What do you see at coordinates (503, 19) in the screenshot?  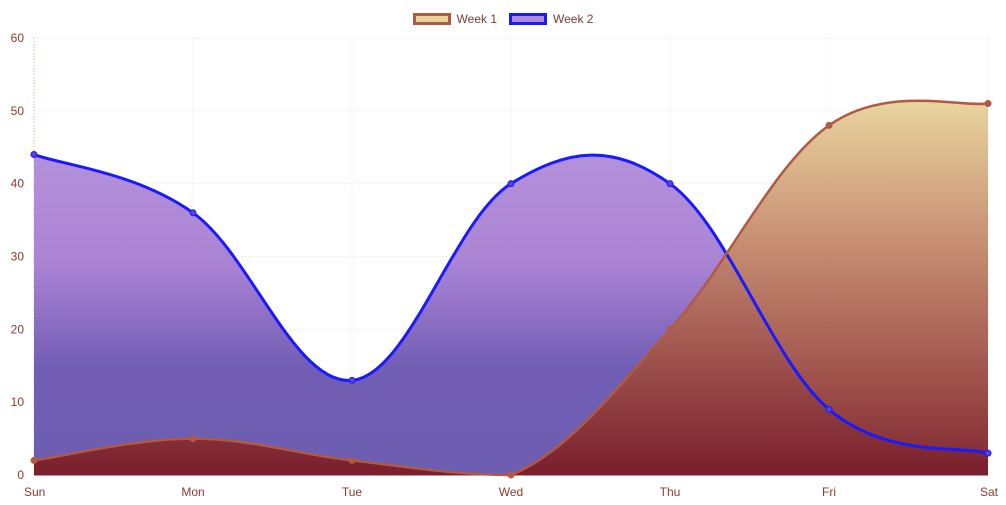 I see `legend: Week 1 Week 2` at bounding box center [503, 19].